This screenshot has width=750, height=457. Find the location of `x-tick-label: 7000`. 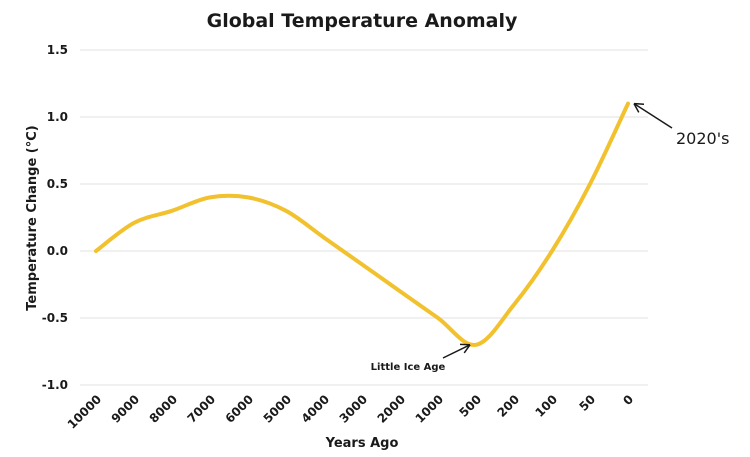

x-tick-label: 7000 is located at coordinates (202, 409).